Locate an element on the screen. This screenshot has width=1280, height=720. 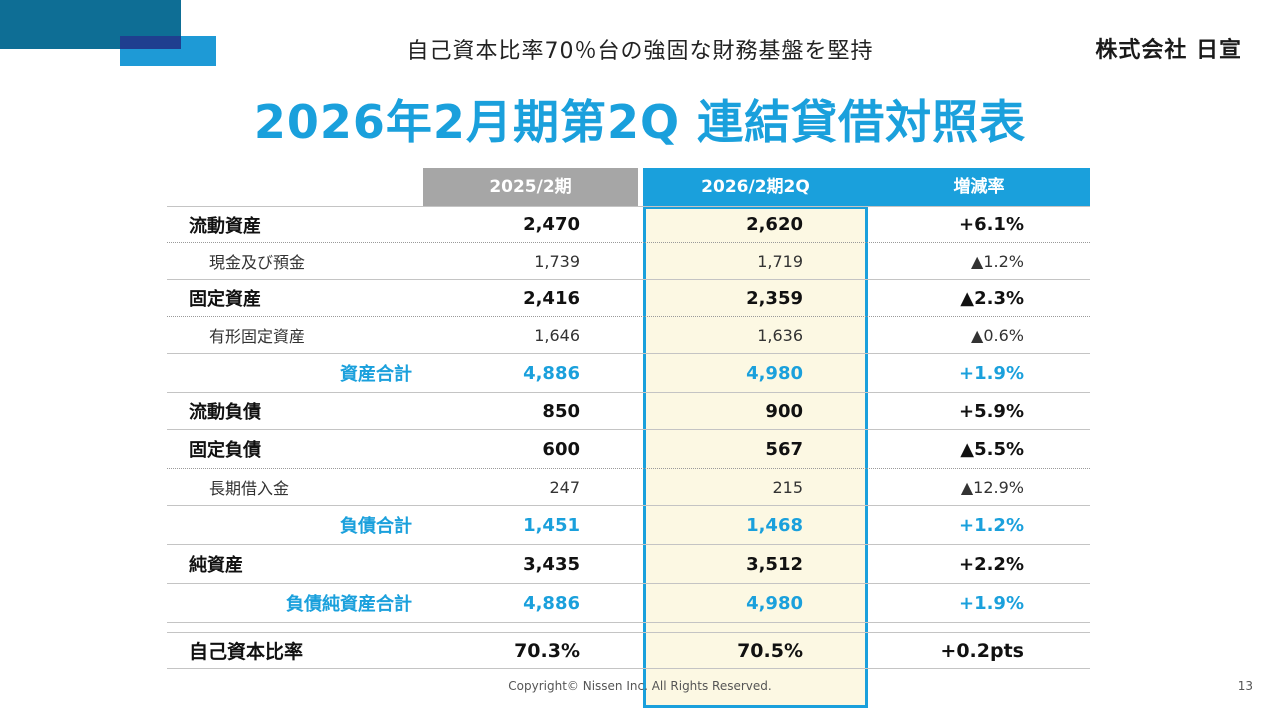
table-row-total: 負債純資産合計 4,886 4,980 +1.9% is located at coordinates (628, 603).